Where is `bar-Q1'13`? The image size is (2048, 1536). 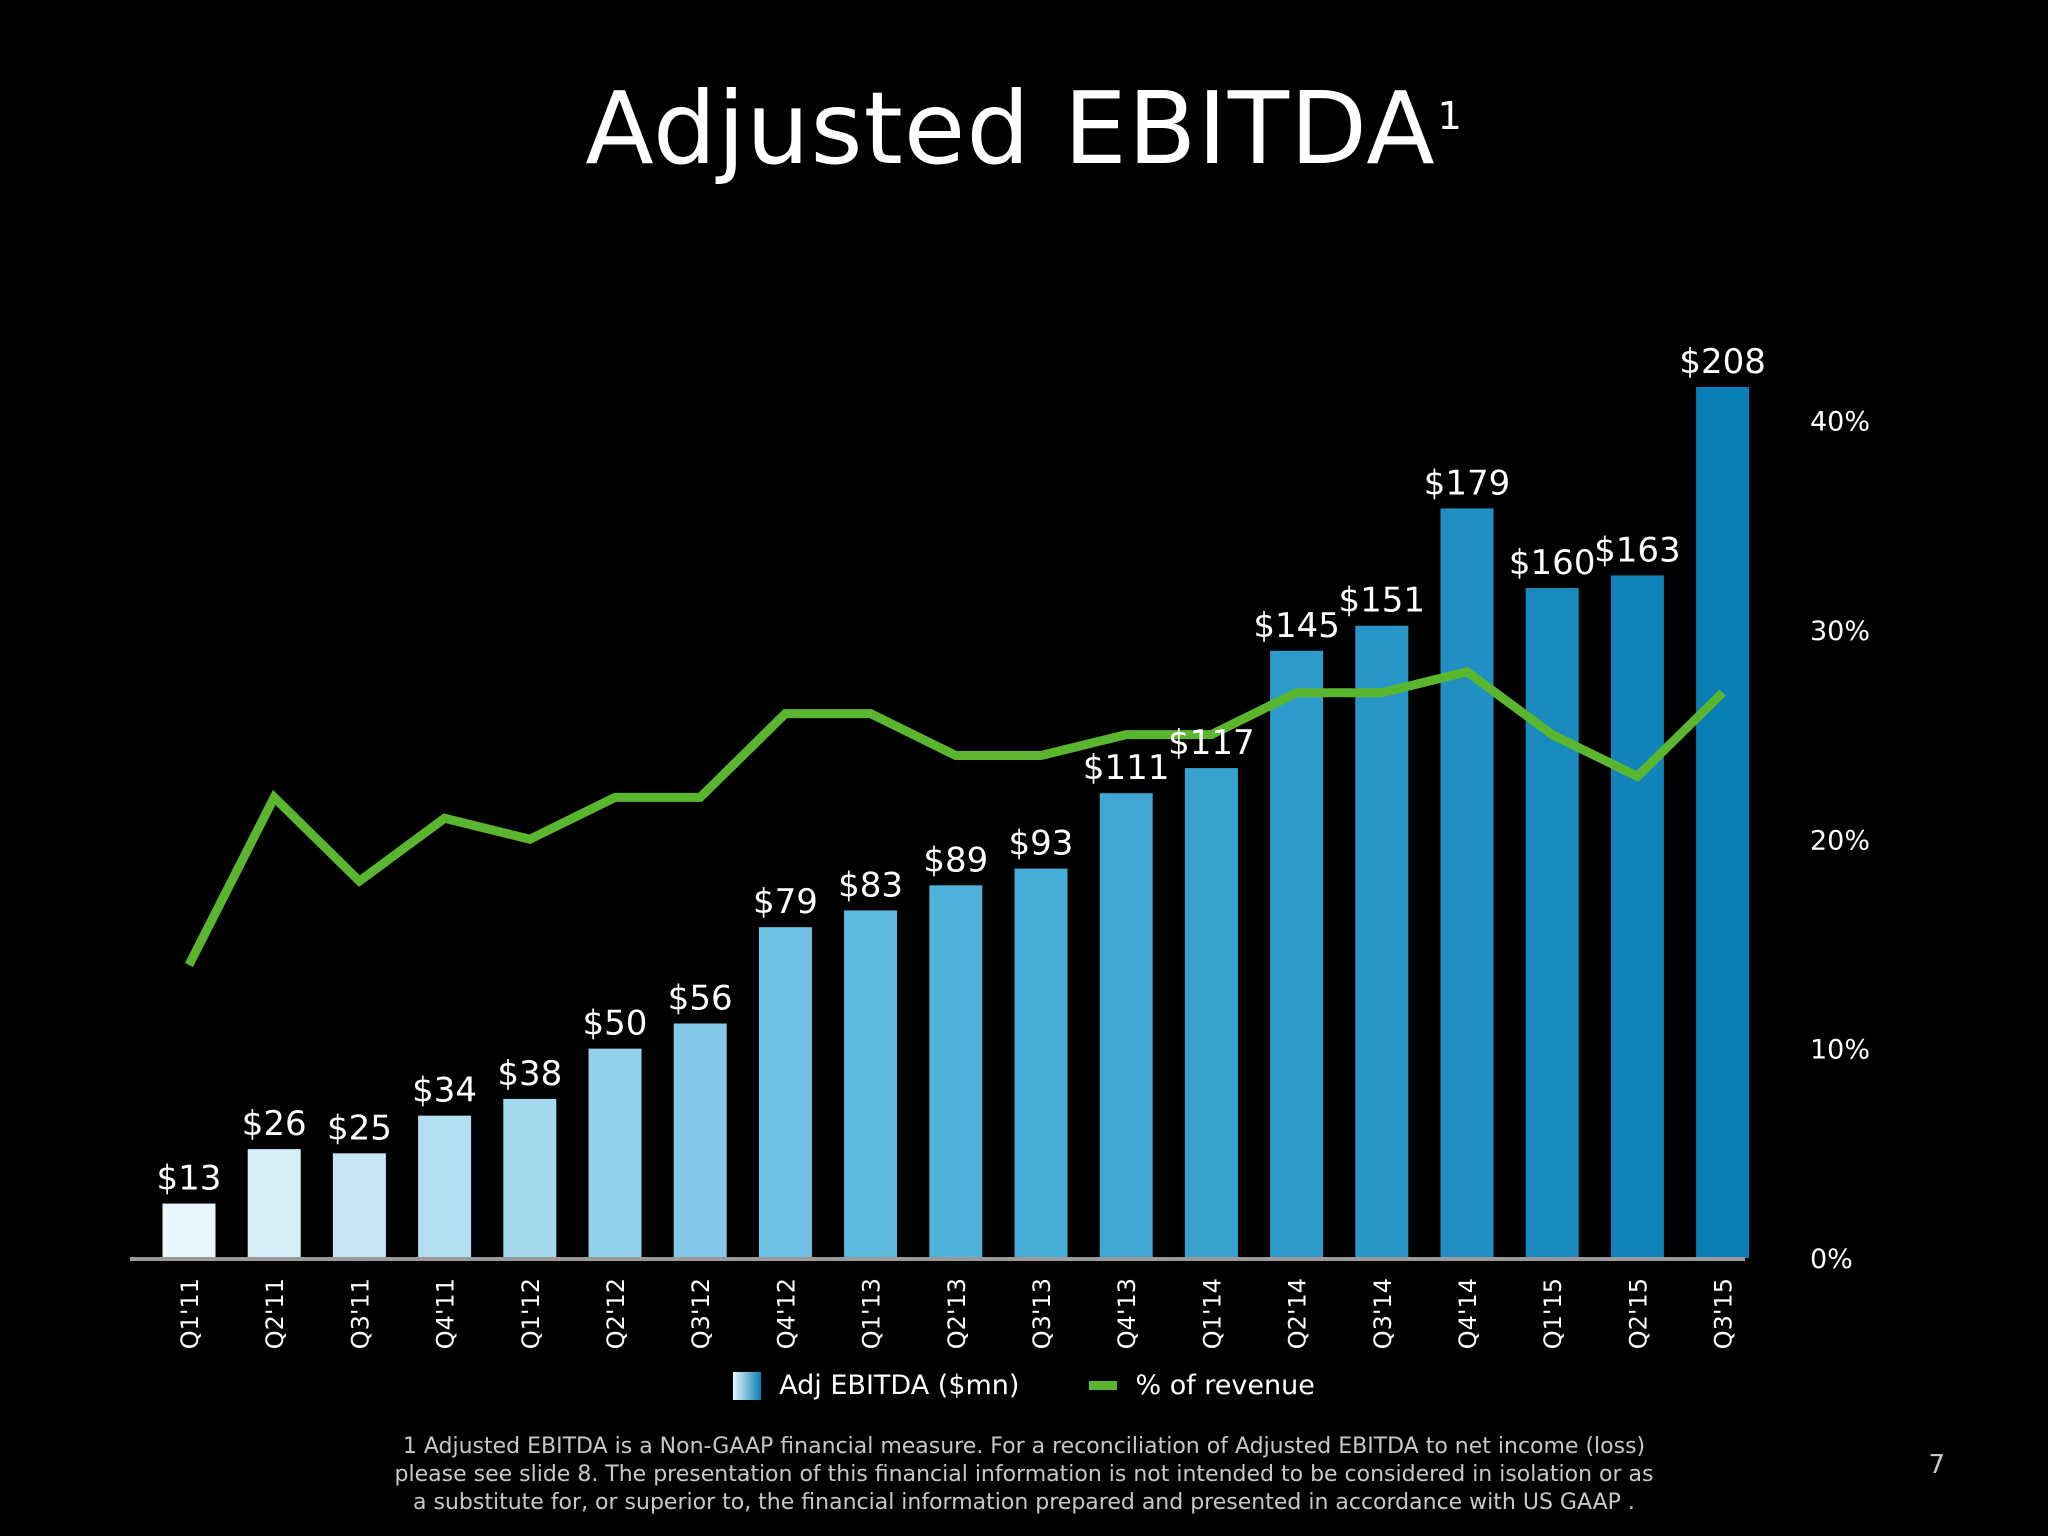
bar-Q1'13 is located at coordinates (871, 1084).